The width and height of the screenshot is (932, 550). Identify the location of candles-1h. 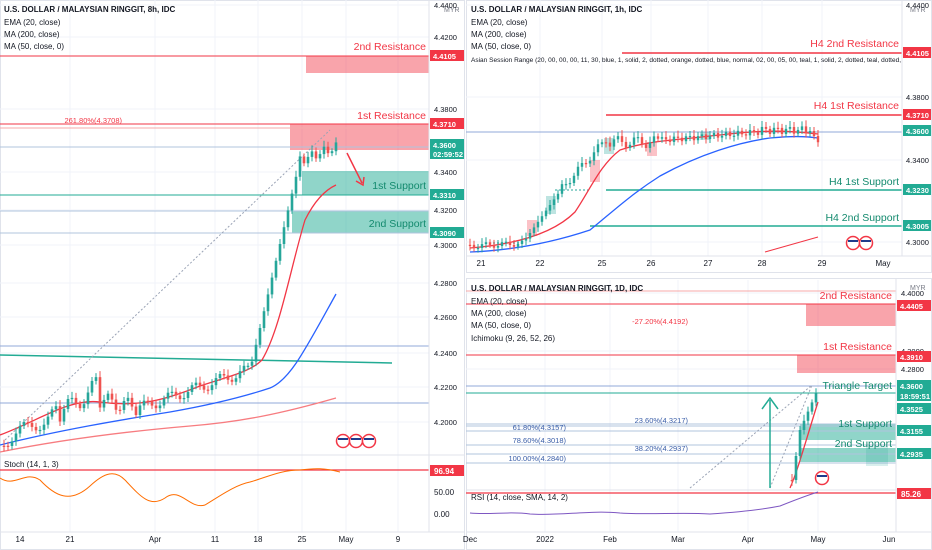
(644, 186).